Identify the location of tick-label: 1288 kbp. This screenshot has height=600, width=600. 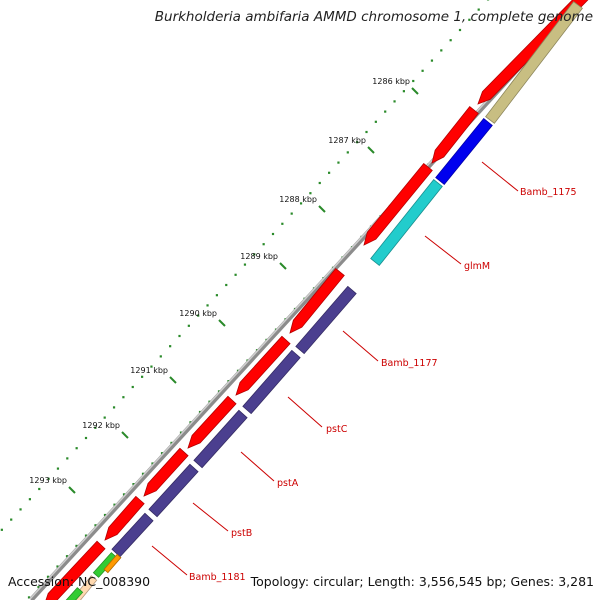
(298, 199).